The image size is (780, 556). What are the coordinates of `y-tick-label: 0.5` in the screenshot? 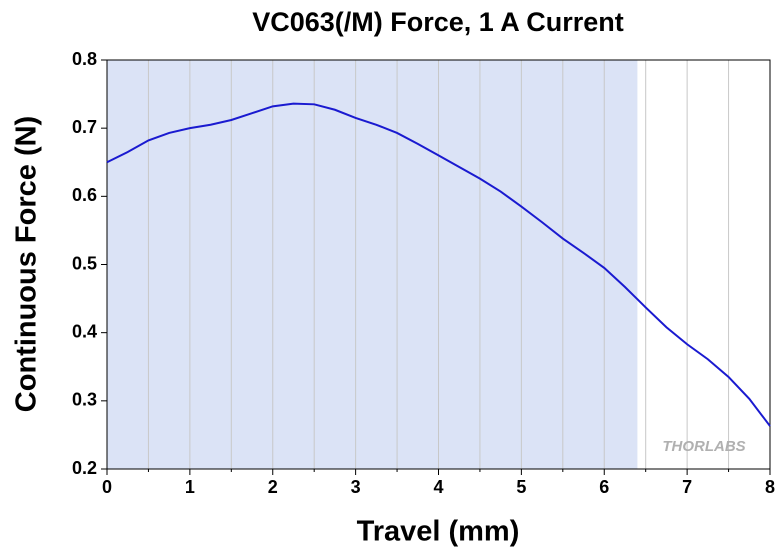 It's located at (84, 263).